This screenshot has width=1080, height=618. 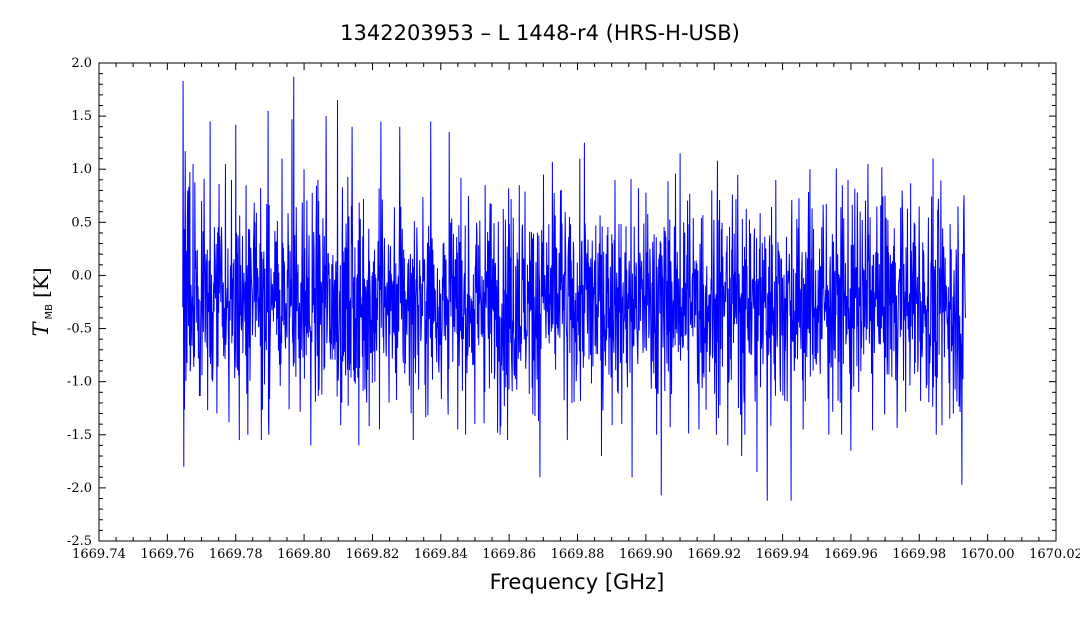 What do you see at coordinates (79, 435) in the screenshot?
I see `y-tick-label: -1.5` at bounding box center [79, 435].